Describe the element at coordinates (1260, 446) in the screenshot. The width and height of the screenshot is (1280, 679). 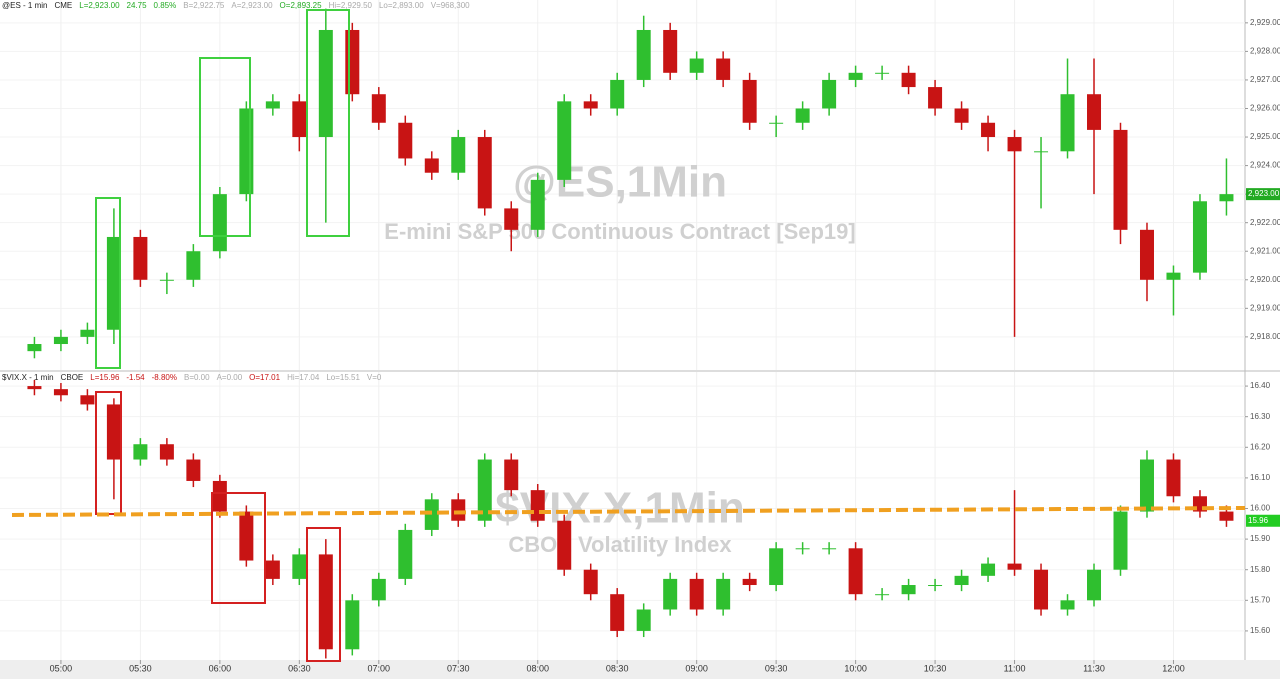
I see `y-tick-label: 16.20` at that location.